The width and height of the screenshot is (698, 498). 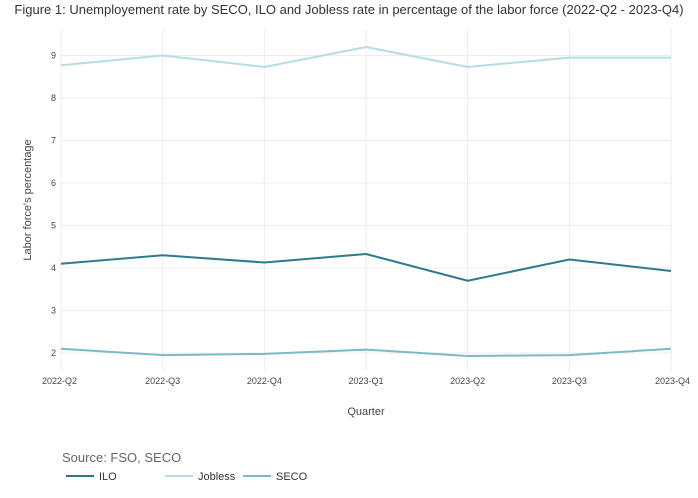 I want to click on series-line-jobless, so click(x=365, y=57).